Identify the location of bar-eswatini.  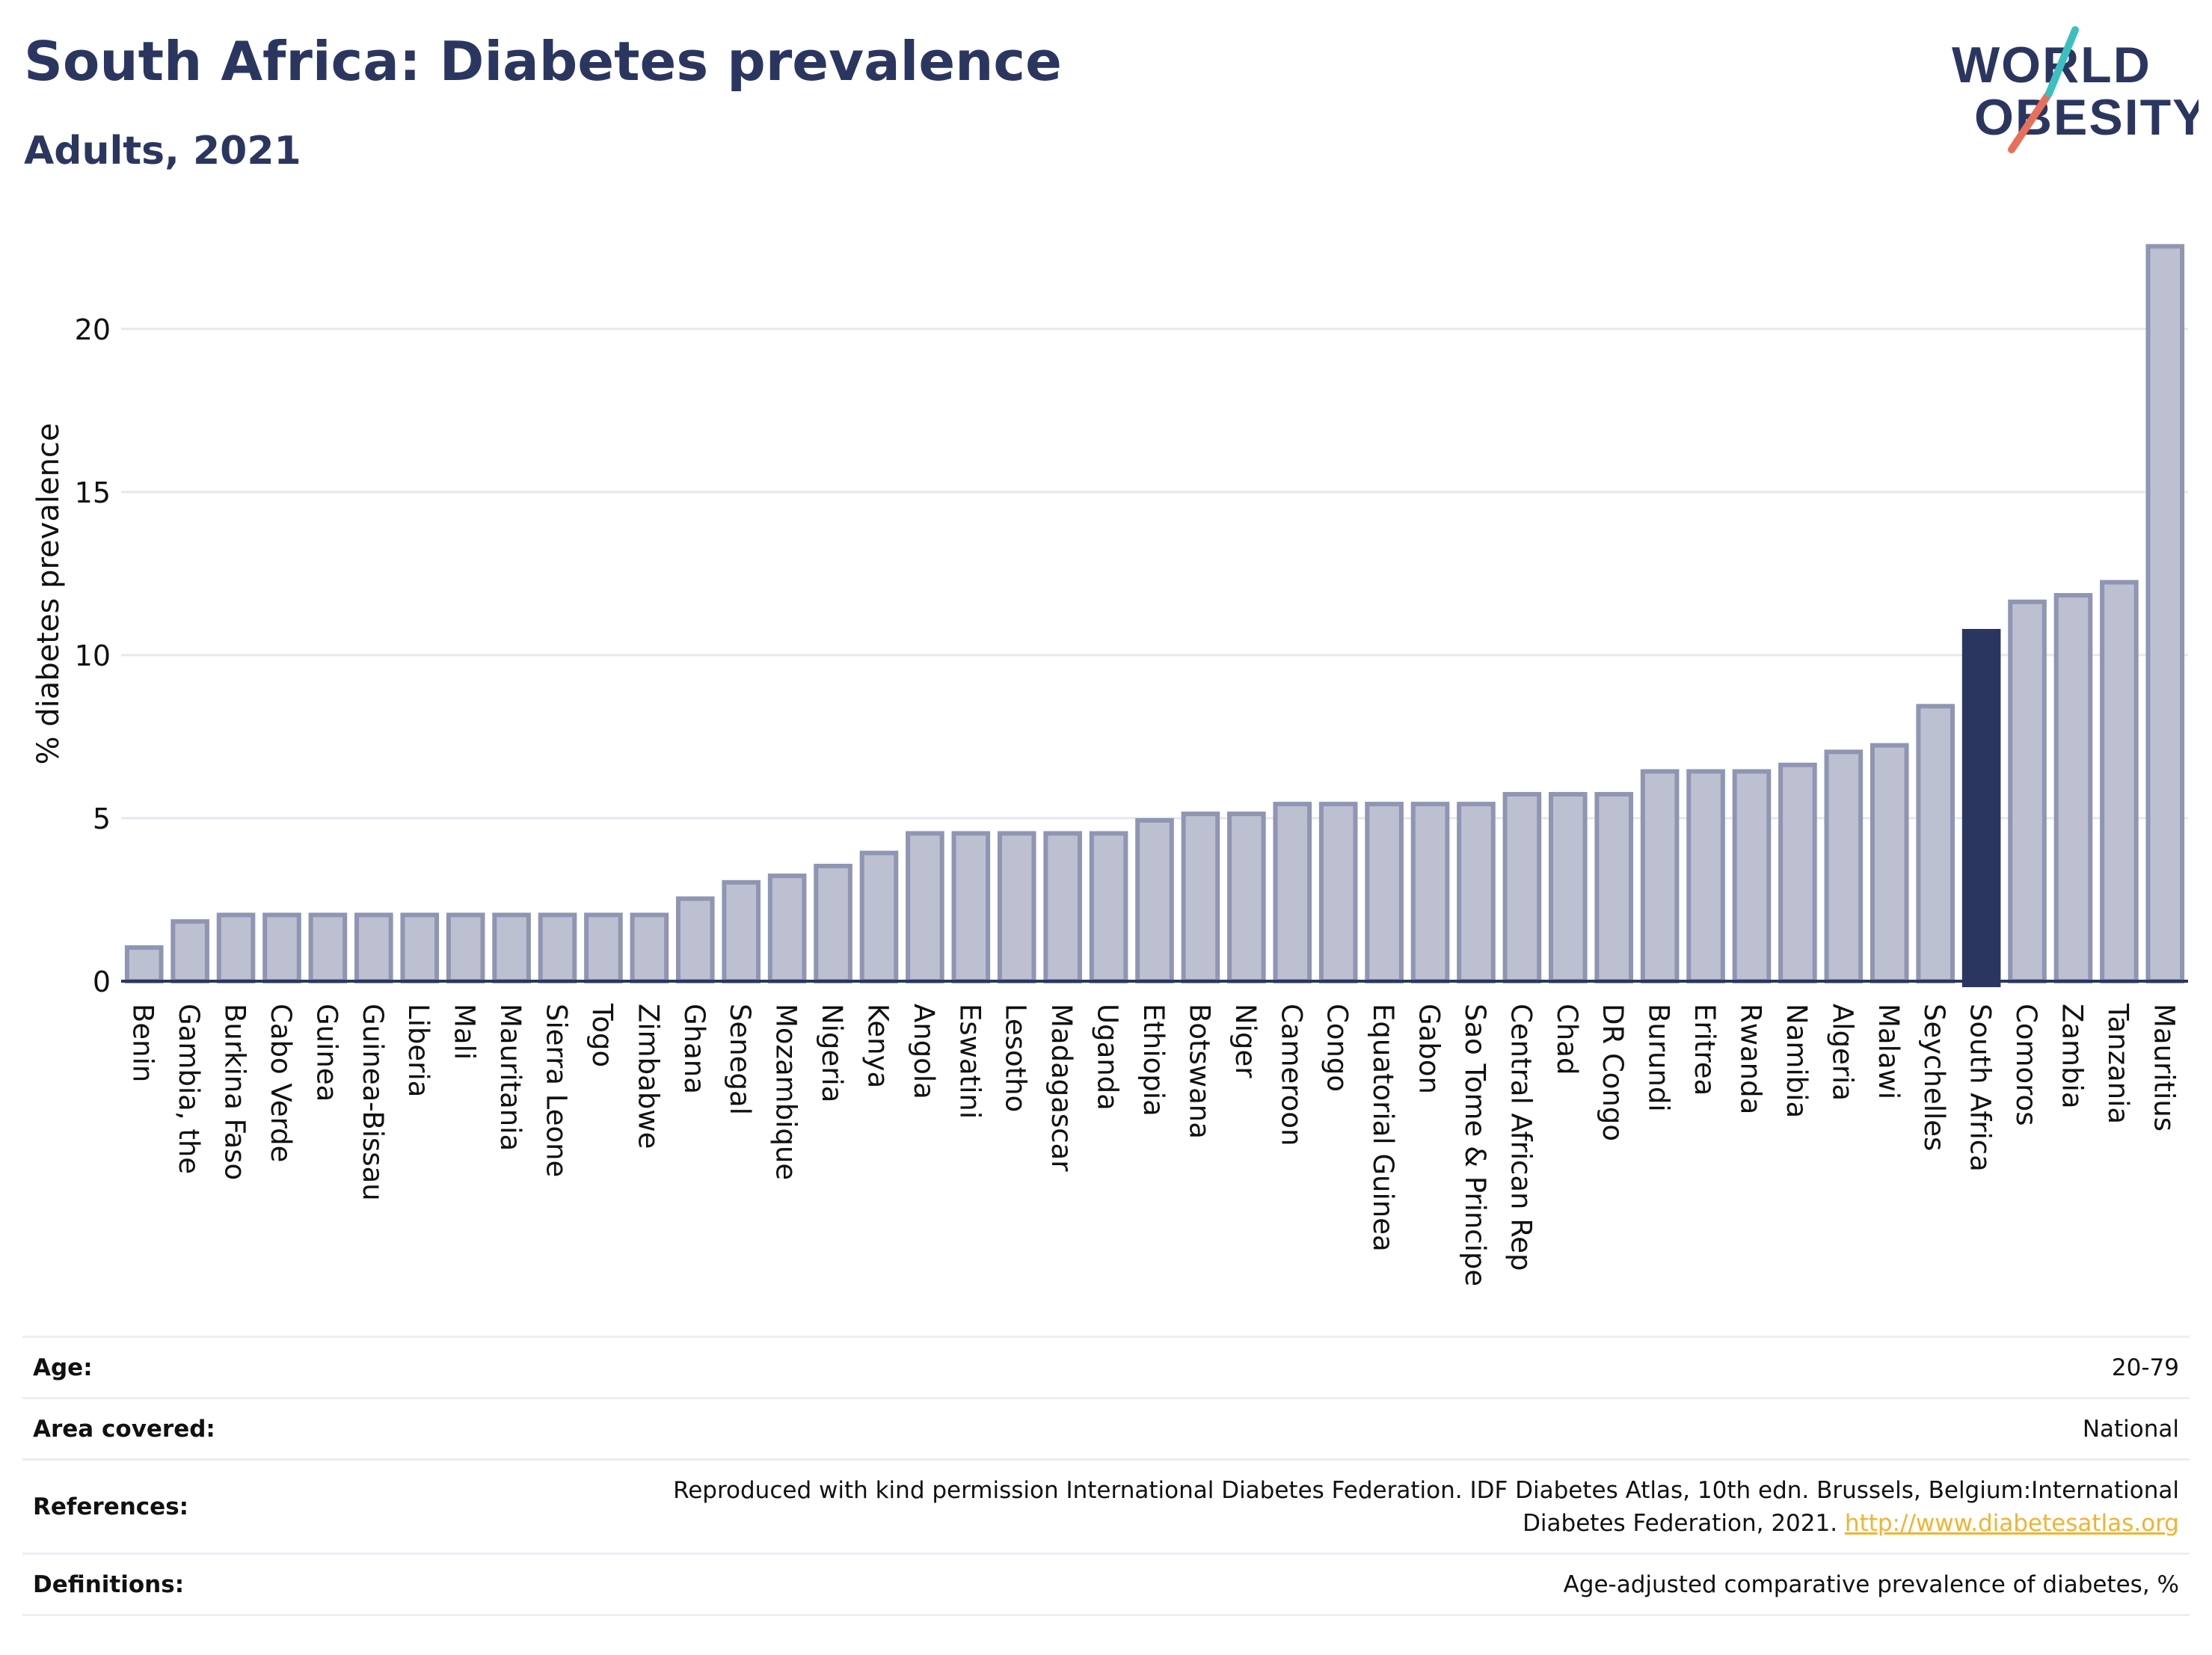
(971, 907).